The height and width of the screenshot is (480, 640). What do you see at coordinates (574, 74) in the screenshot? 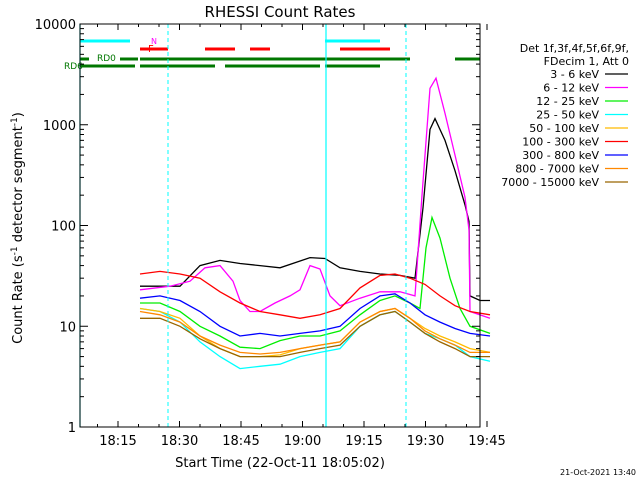
I see `legend-label-0: 3 - 6 keV` at bounding box center [574, 74].